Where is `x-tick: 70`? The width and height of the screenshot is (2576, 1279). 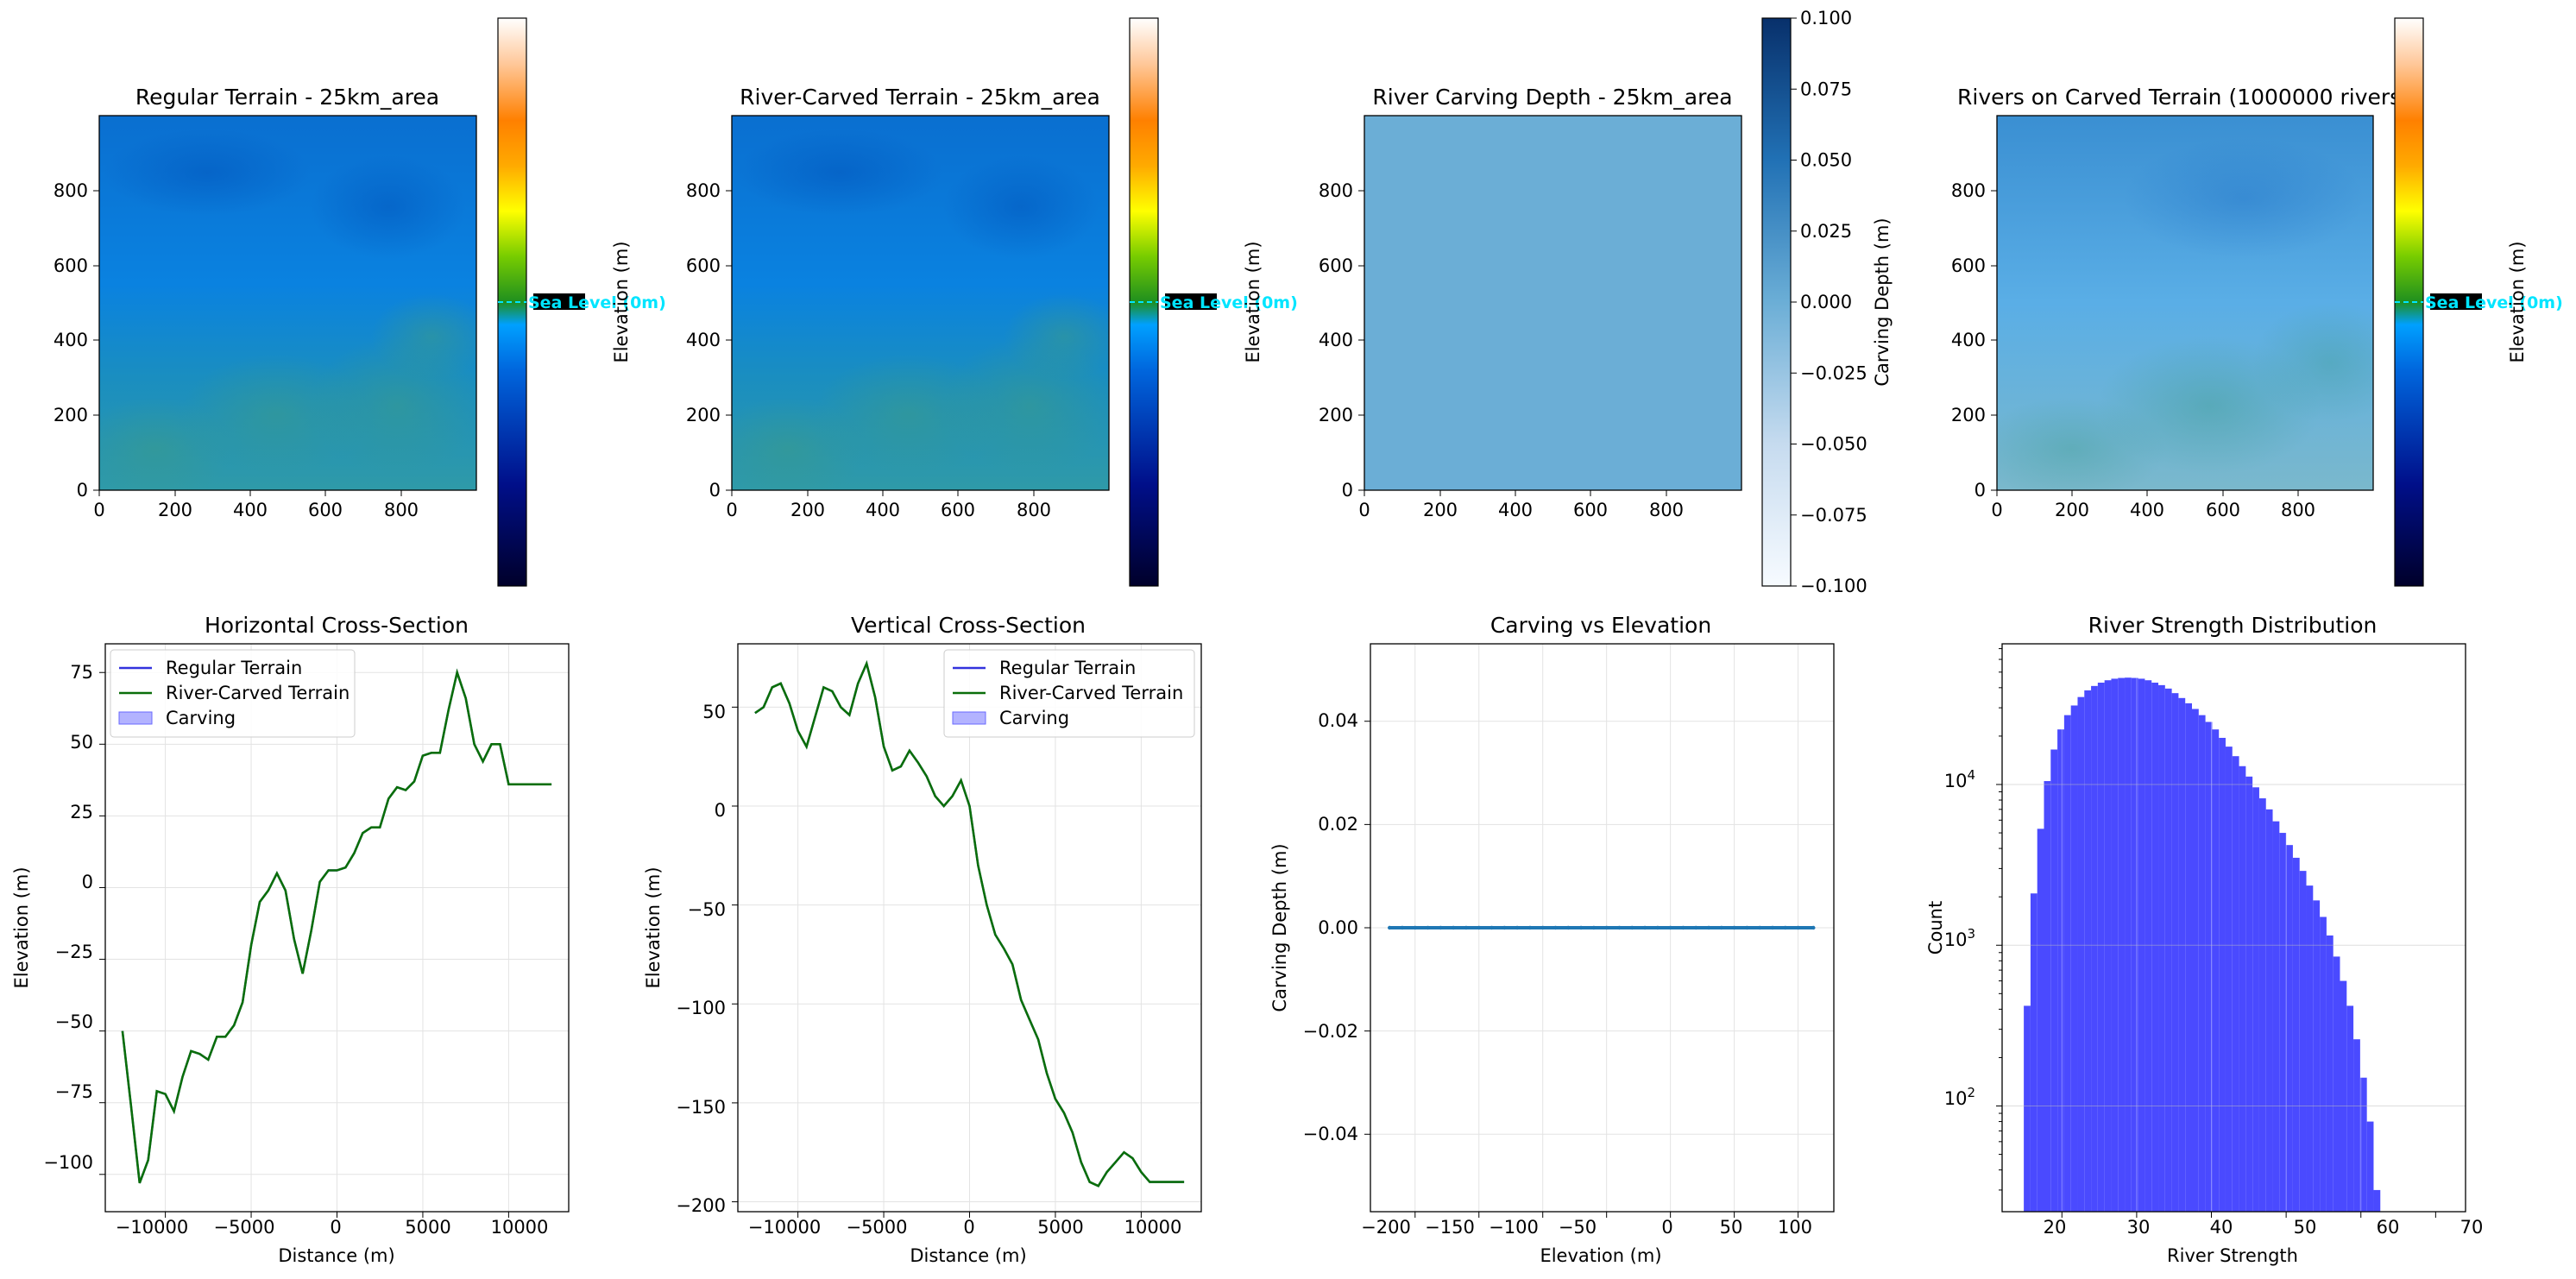
x-tick: 70 is located at coordinates (2472, 1227).